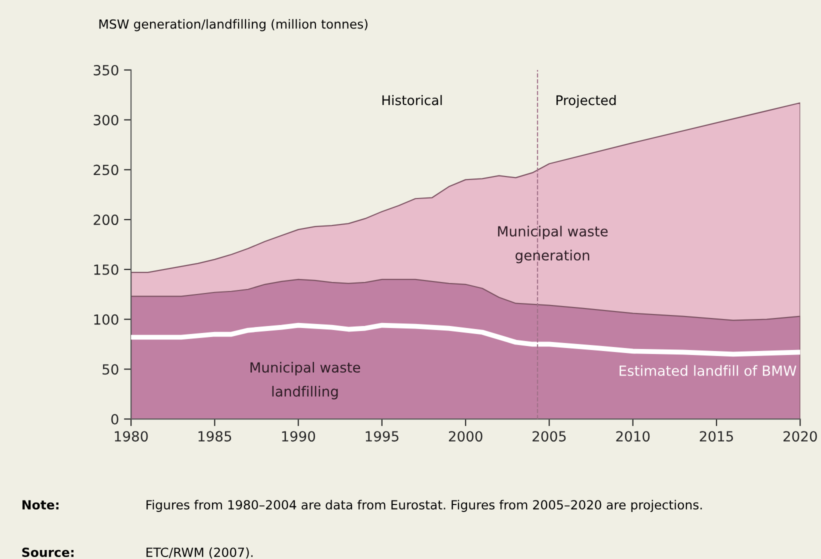 The height and width of the screenshot is (559, 821). What do you see at coordinates (131, 436) in the screenshot?
I see `x-tick-label: 1980` at bounding box center [131, 436].